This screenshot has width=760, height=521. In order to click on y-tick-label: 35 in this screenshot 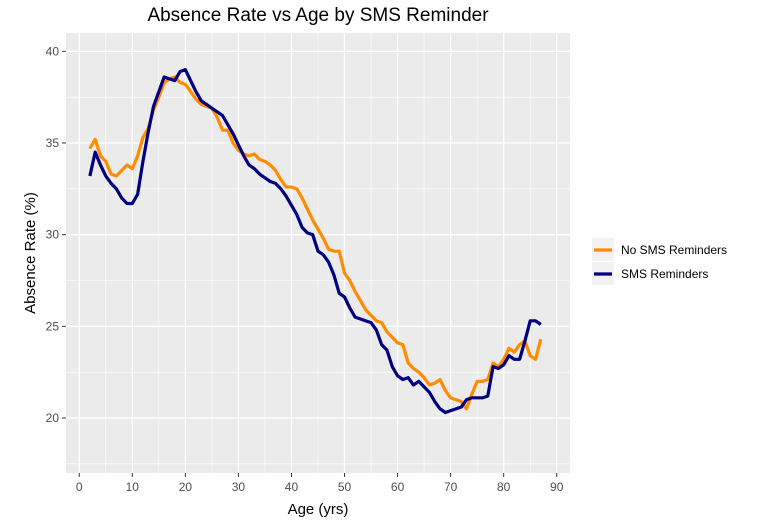, I will do `click(53, 143)`.